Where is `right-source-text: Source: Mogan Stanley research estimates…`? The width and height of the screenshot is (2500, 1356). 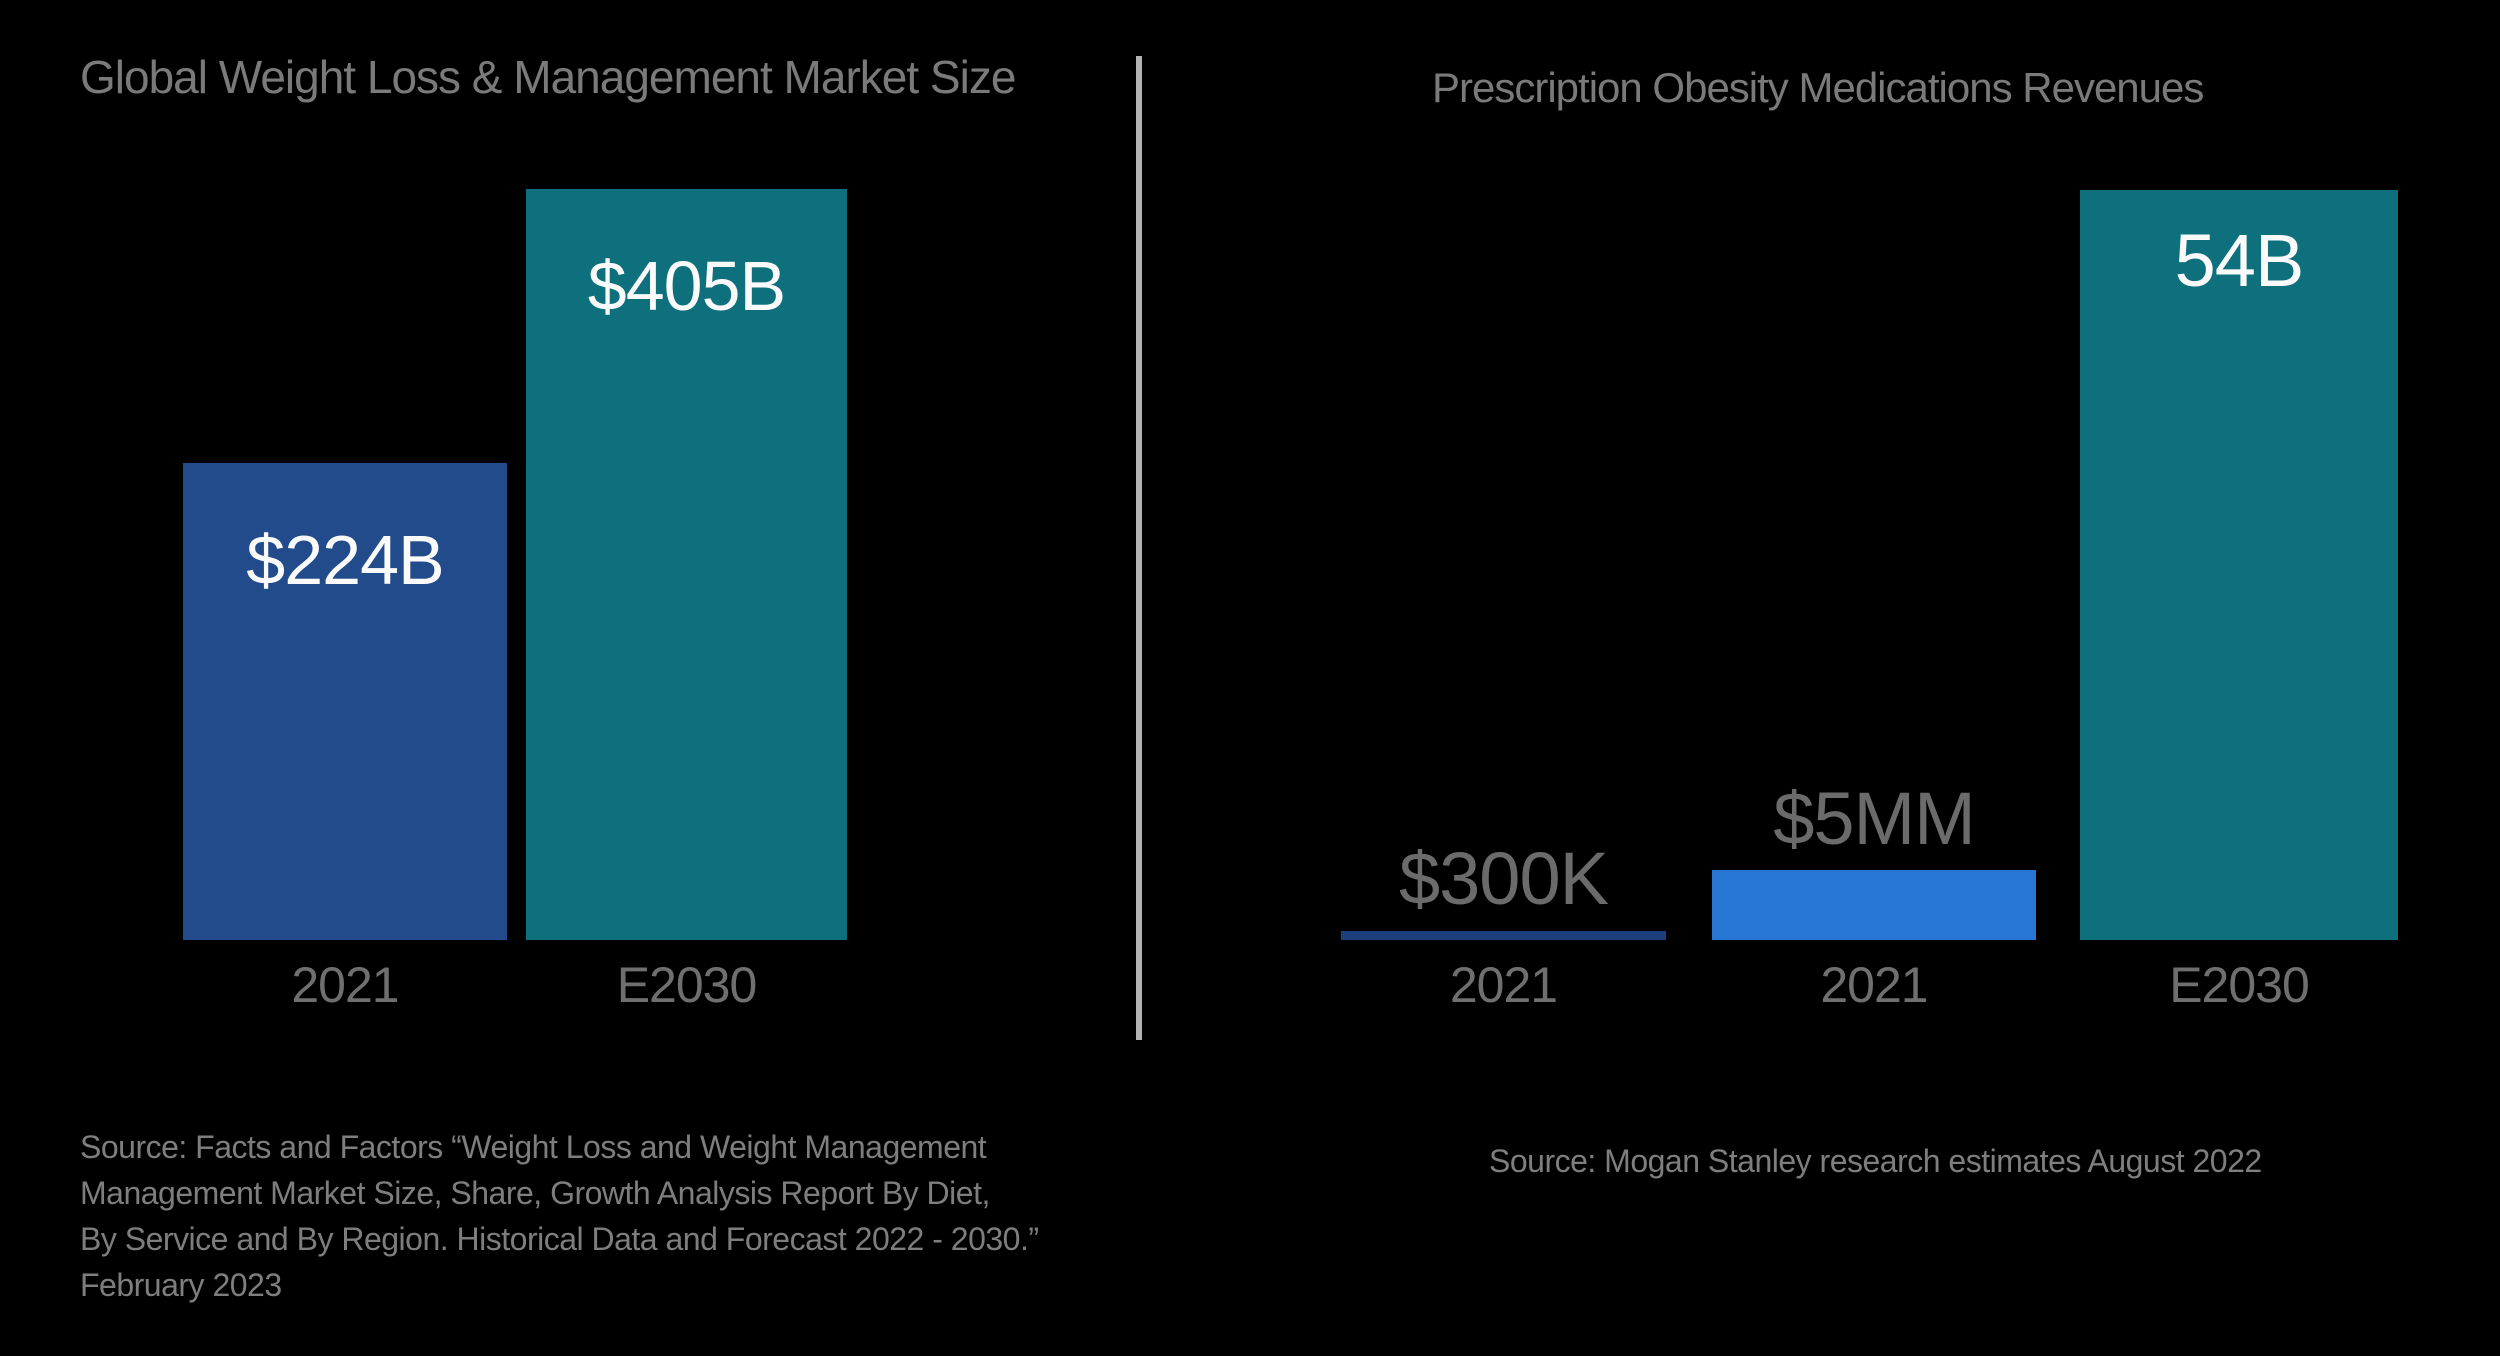
right-source-text: Source: Mogan Stanley research estimates… is located at coordinates (1875, 1161).